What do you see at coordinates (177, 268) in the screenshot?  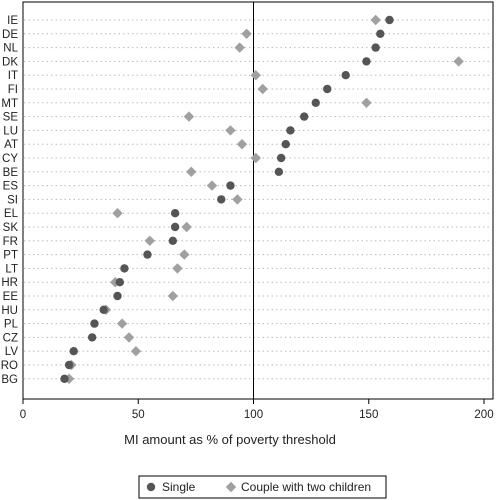 I see `marker-couple-lt` at bounding box center [177, 268].